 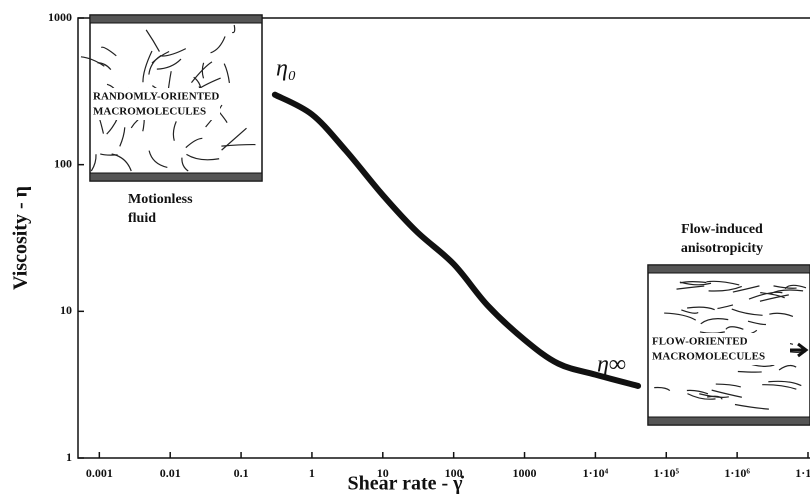 I want to click on annotation: η∞, so click(x=611, y=365).